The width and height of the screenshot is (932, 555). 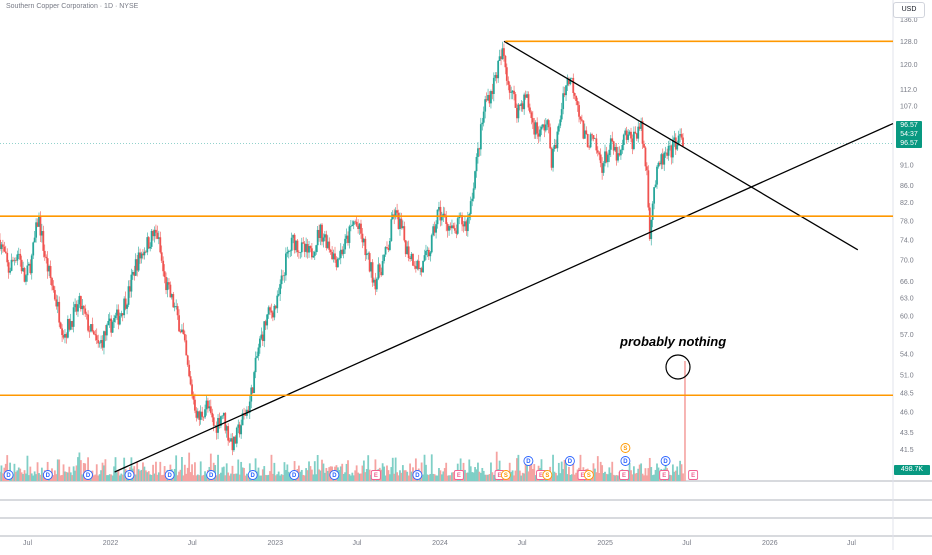 What do you see at coordinates (909, 42) in the screenshot?
I see `y-tick-label: 128.0` at bounding box center [909, 42].